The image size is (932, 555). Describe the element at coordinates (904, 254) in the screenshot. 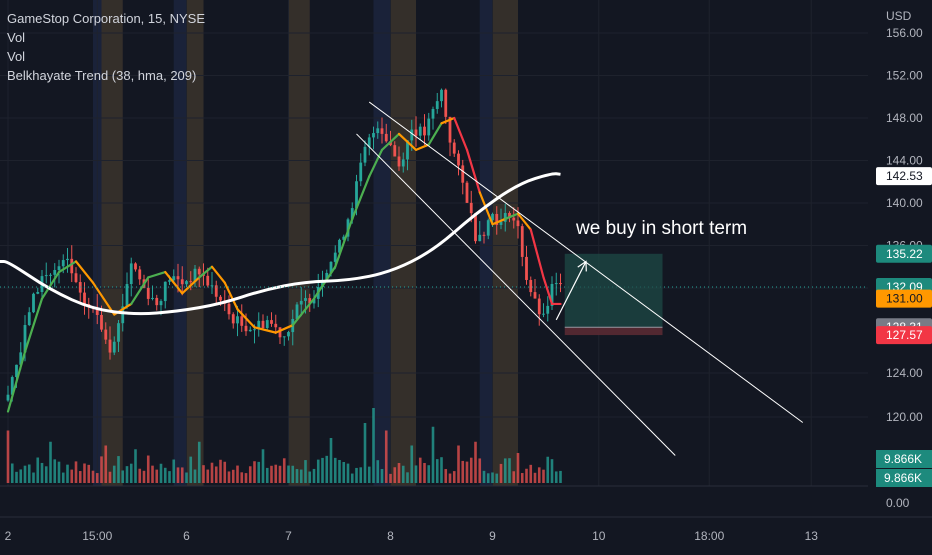

I see `price-tag-label: 135.22` at that location.